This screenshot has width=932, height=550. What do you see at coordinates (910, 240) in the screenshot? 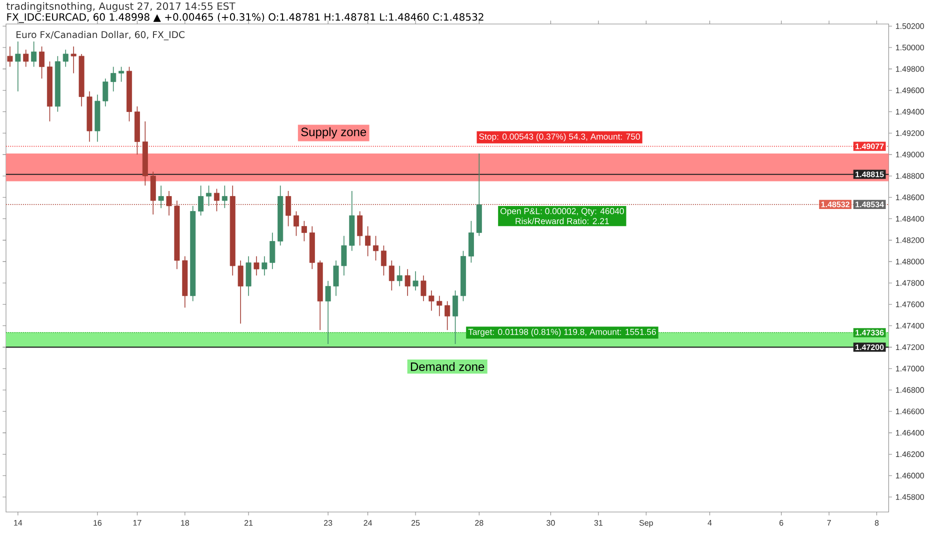
I see `y-tick-label: 1.48200` at bounding box center [910, 240].